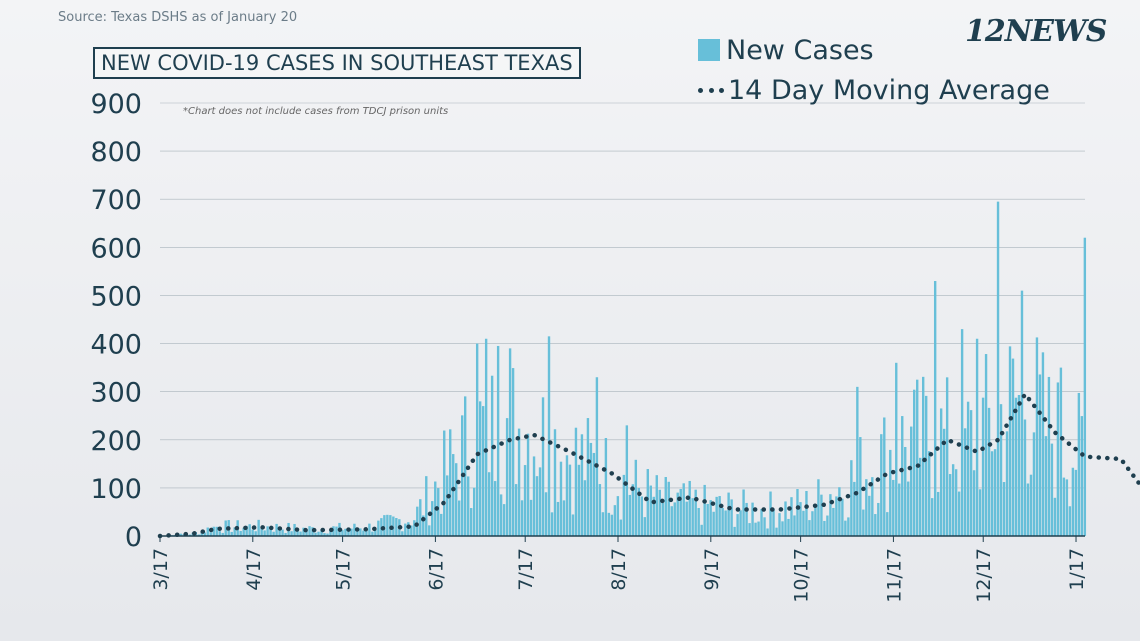  I want to click on x-tick-label: 8/17, so click(619, 569).